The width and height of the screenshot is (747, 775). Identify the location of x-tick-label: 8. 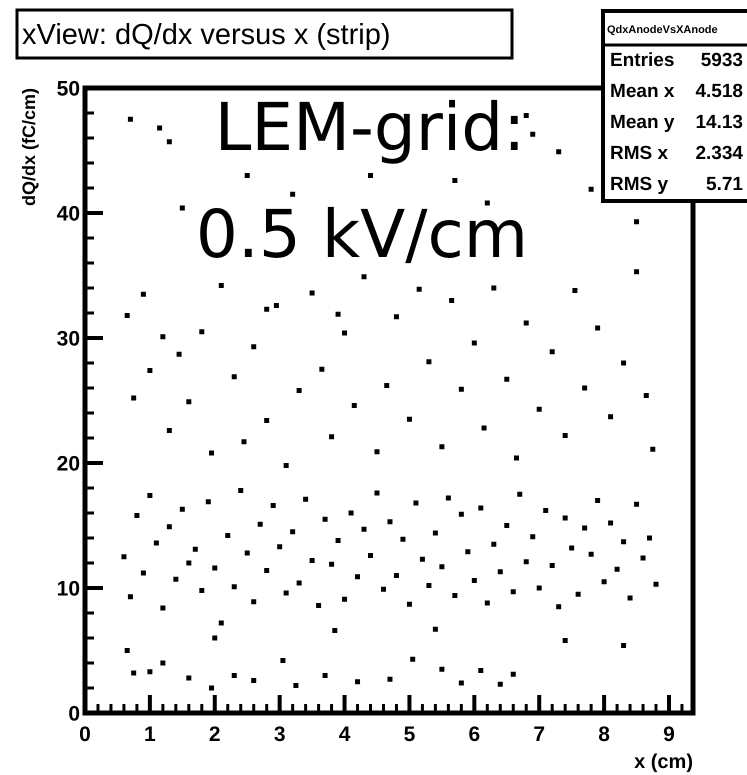
(604, 734).